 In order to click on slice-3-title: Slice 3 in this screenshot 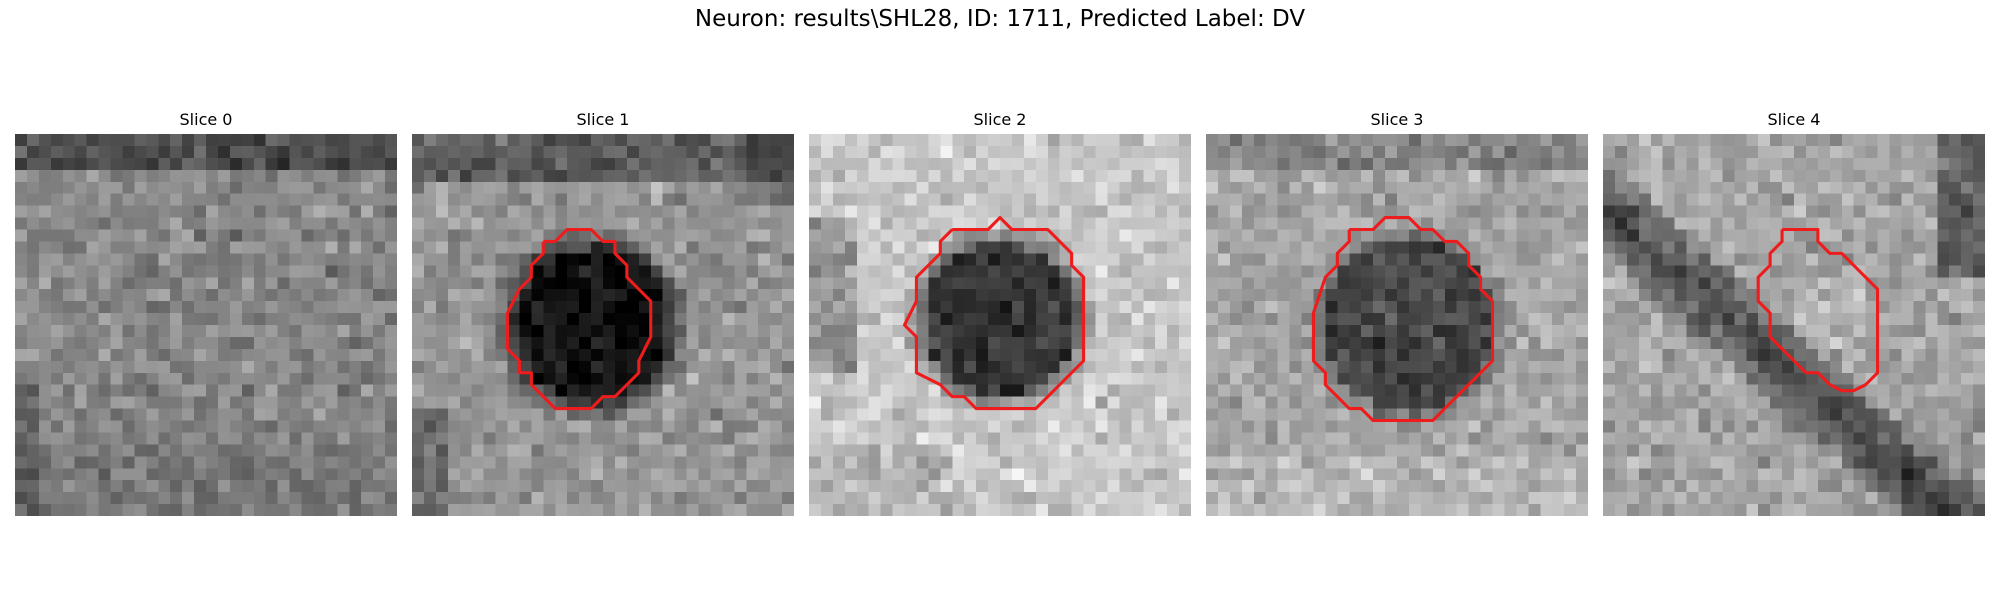, I will do `click(1397, 119)`.